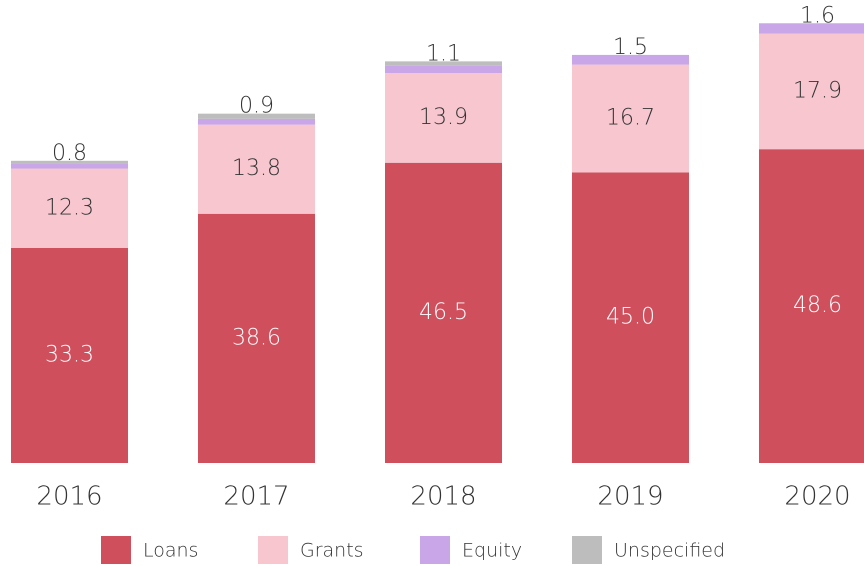 Image resolution: width=864 pixels, height=566 pixels. What do you see at coordinates (817, 305) in the screenshot?
I see `value-label: 48.6` at bounding box center [817, 305].